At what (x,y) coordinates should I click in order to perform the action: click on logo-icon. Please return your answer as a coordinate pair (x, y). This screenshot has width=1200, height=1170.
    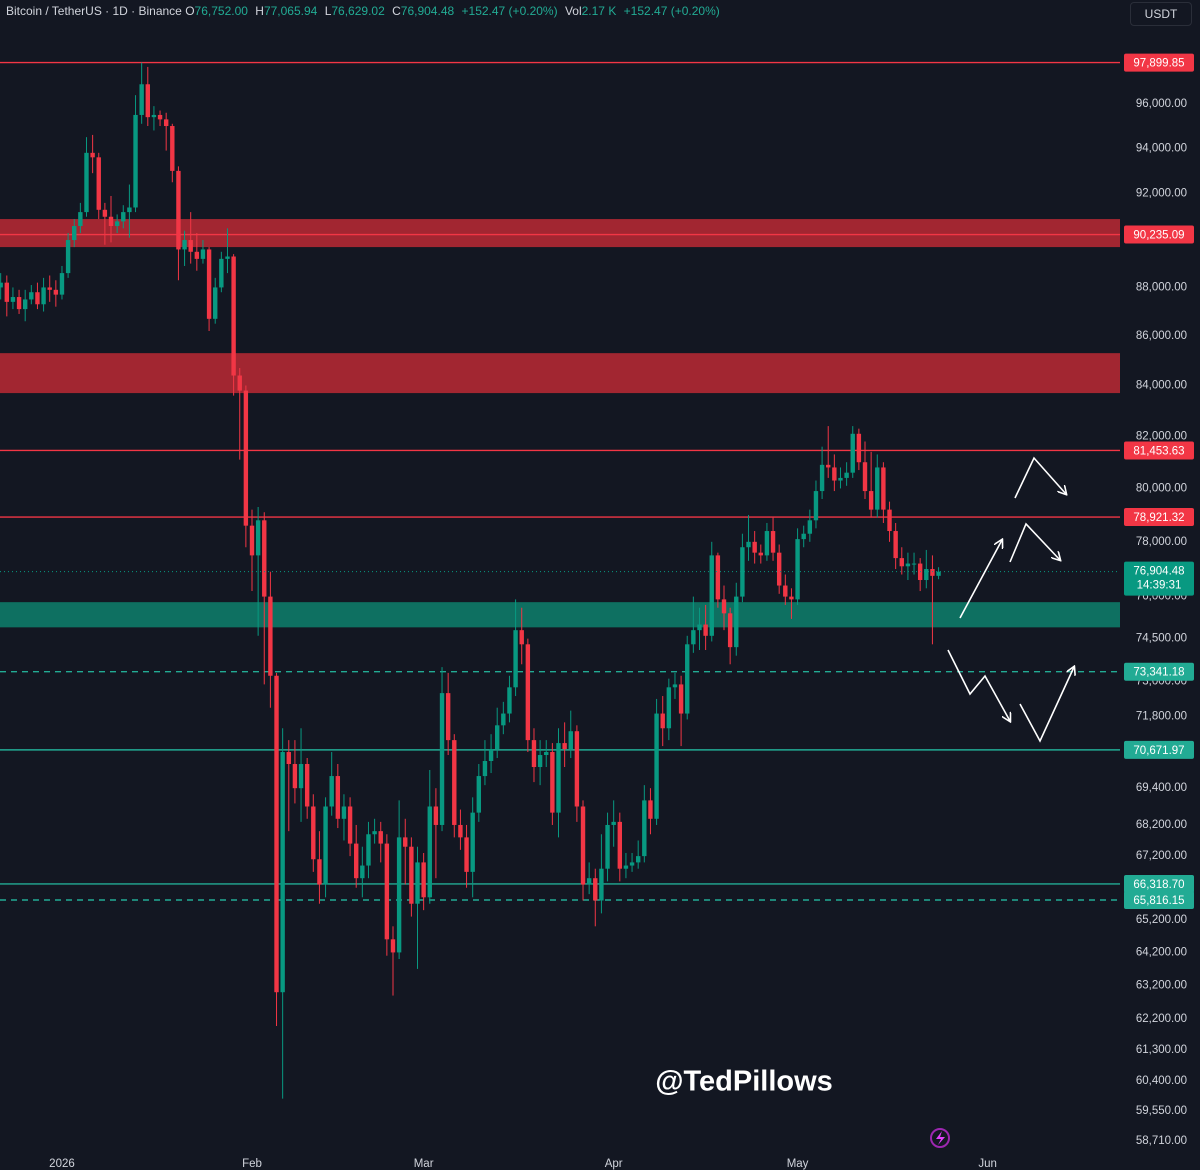
    Looking at the image, I should click on (940, 1138).